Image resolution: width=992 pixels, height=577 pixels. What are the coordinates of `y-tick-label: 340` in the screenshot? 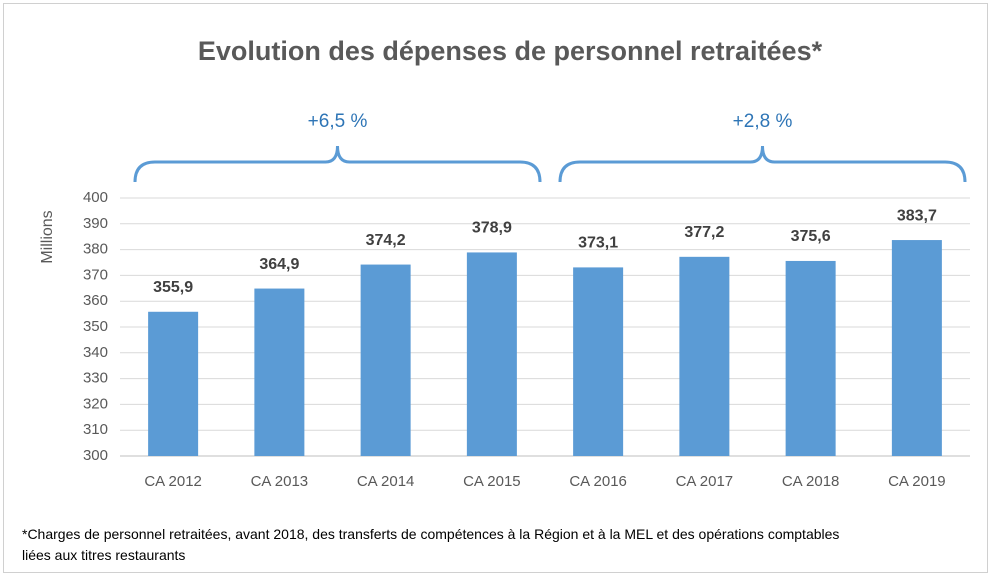 It's located at (95, 352).